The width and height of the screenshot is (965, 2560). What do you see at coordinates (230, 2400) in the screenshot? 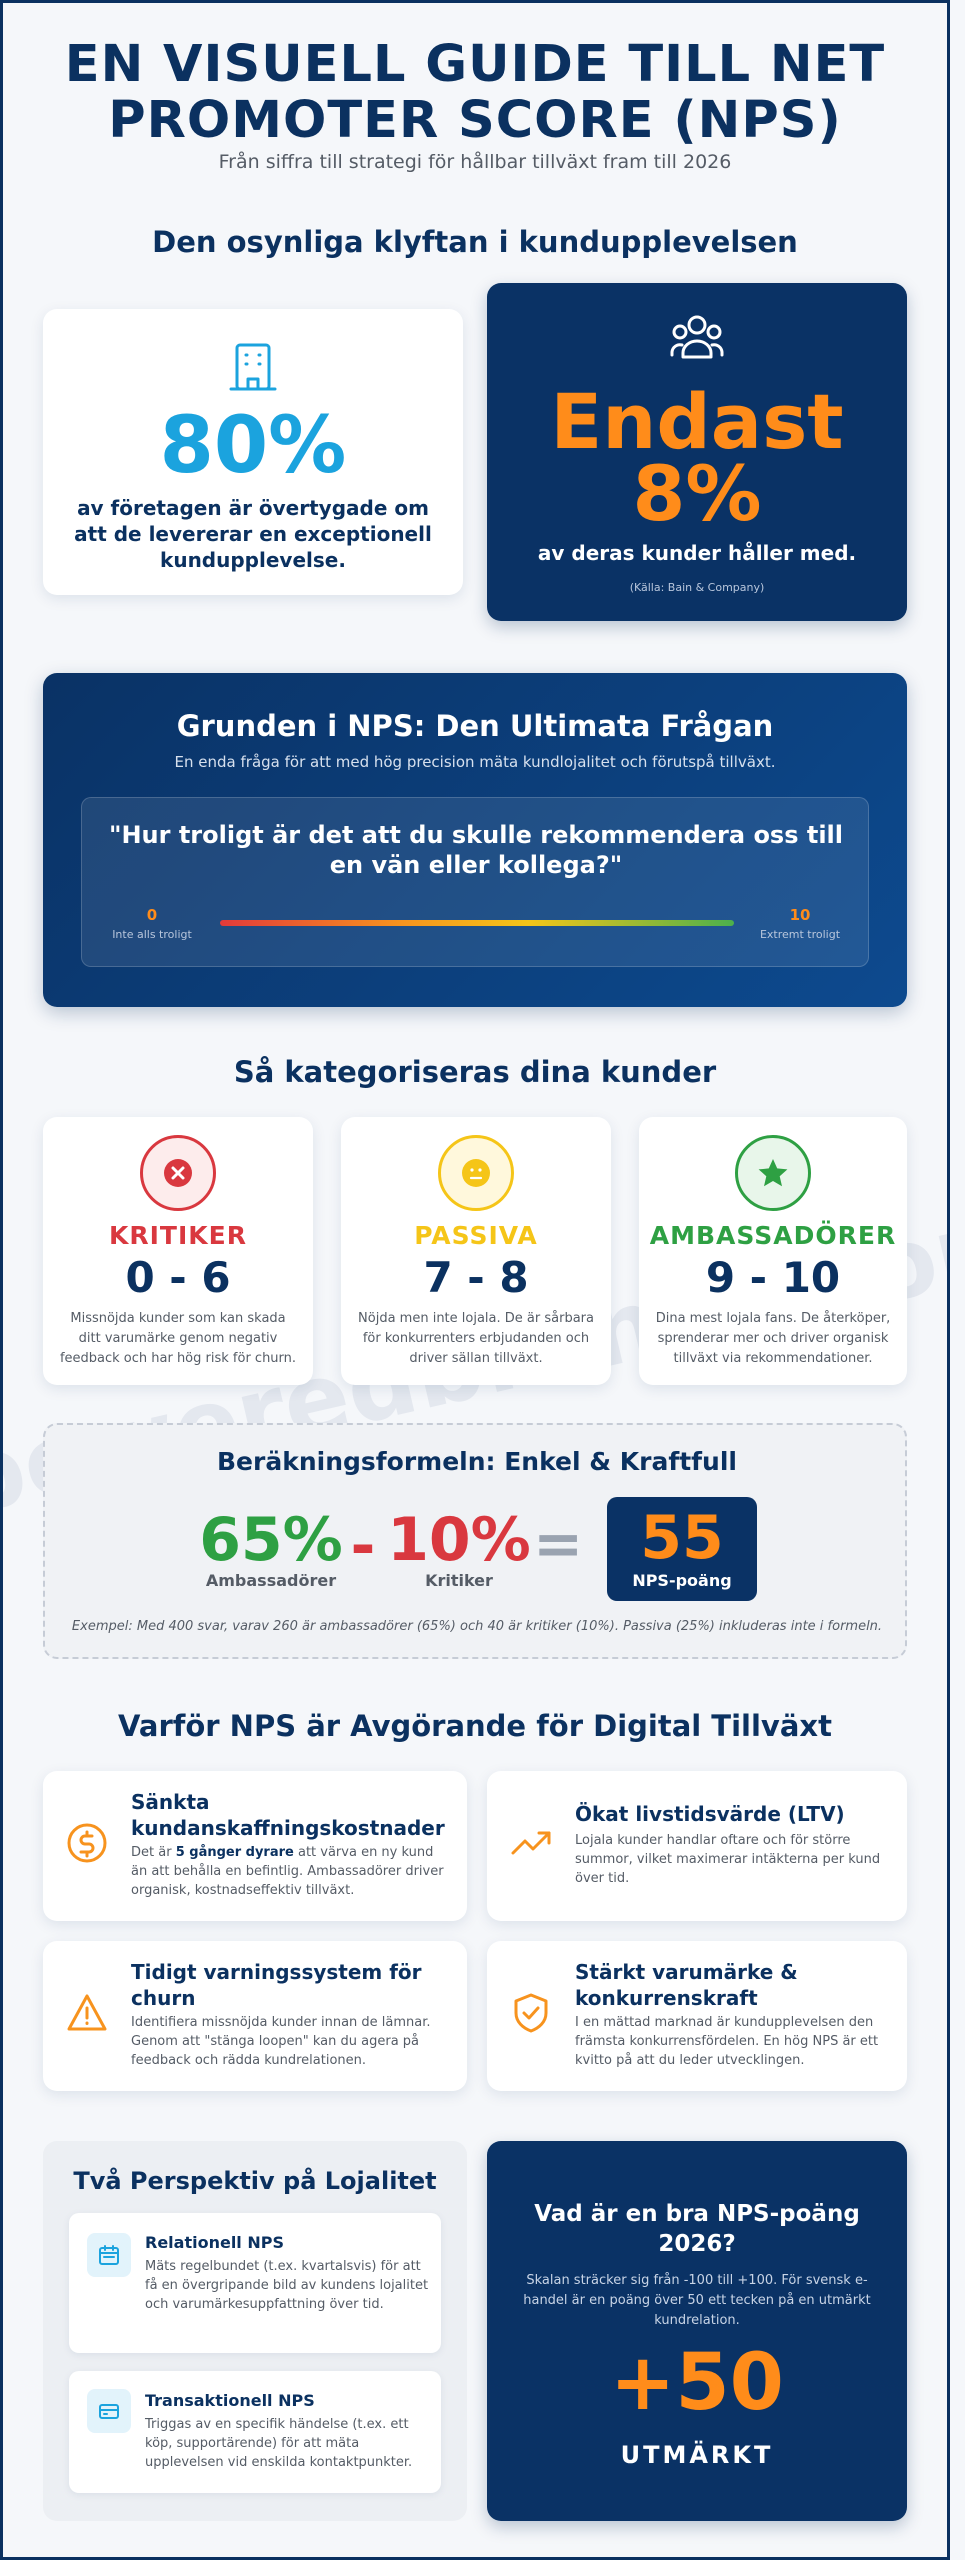
I see `perspective-title: Transaktionell NPS` at bounding box center [230, 2400].